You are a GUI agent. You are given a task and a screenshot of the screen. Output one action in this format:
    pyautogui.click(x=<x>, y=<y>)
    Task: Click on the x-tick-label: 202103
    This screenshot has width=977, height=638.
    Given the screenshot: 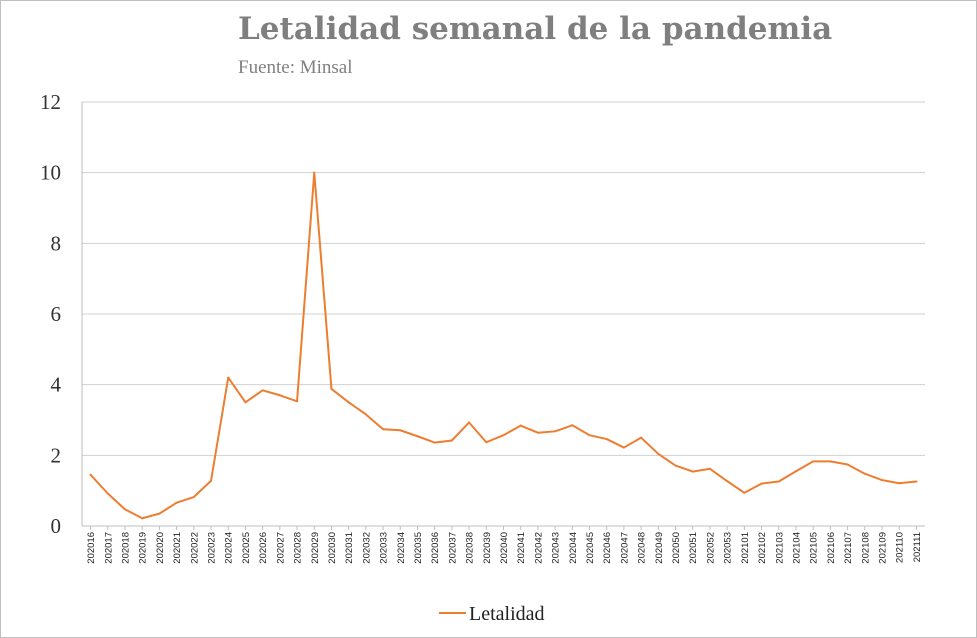 What is the action you would take?
    pyautogui.click(x=779, y=548)
    